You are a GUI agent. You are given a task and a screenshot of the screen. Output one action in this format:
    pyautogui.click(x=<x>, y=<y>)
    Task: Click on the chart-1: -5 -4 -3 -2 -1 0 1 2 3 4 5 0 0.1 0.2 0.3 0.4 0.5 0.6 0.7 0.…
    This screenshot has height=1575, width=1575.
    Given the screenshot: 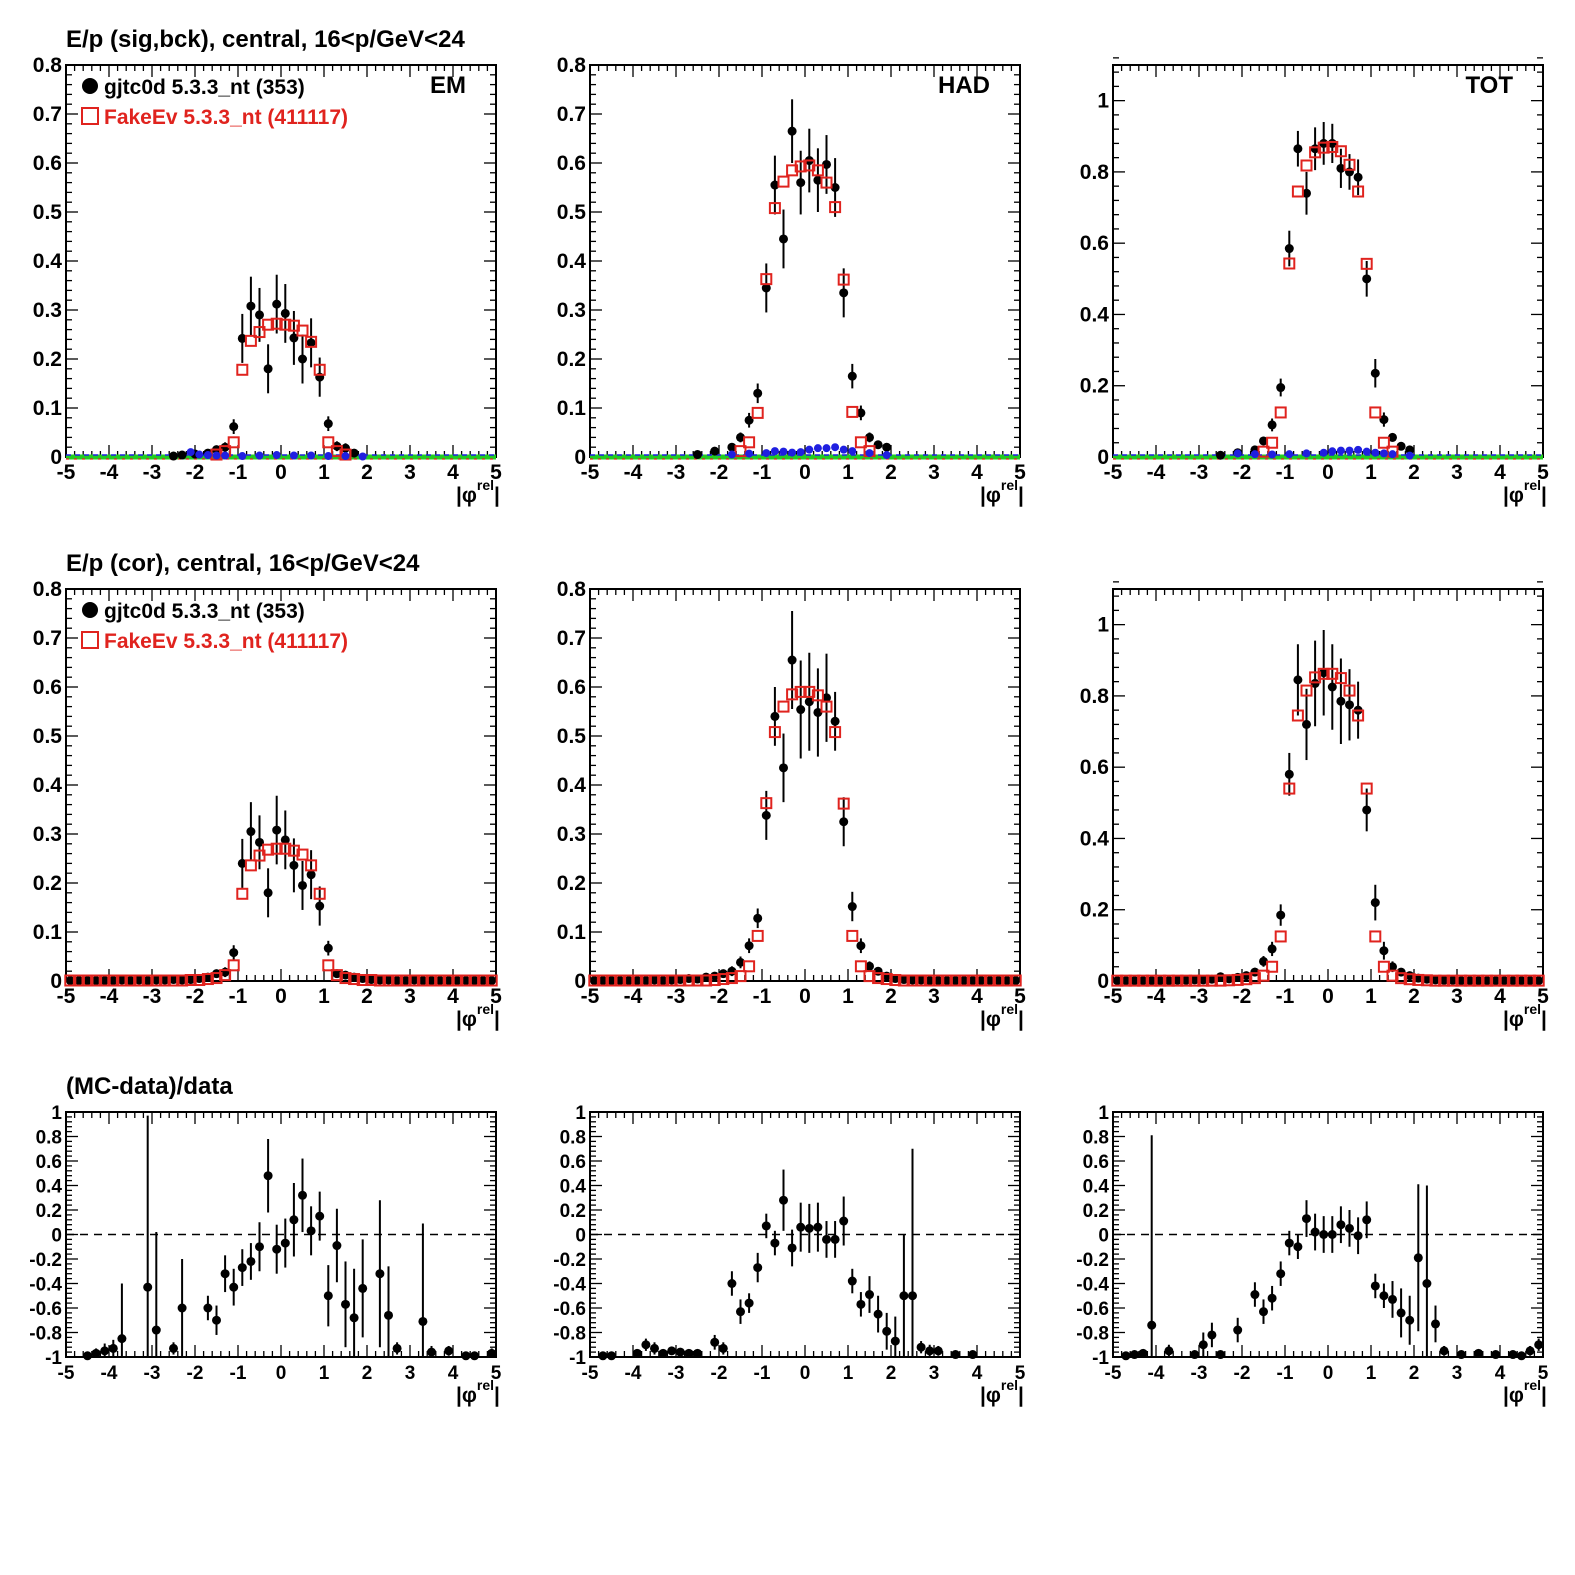 What is the action you would take?
    pyautogui.click(x=791, y=280)
    